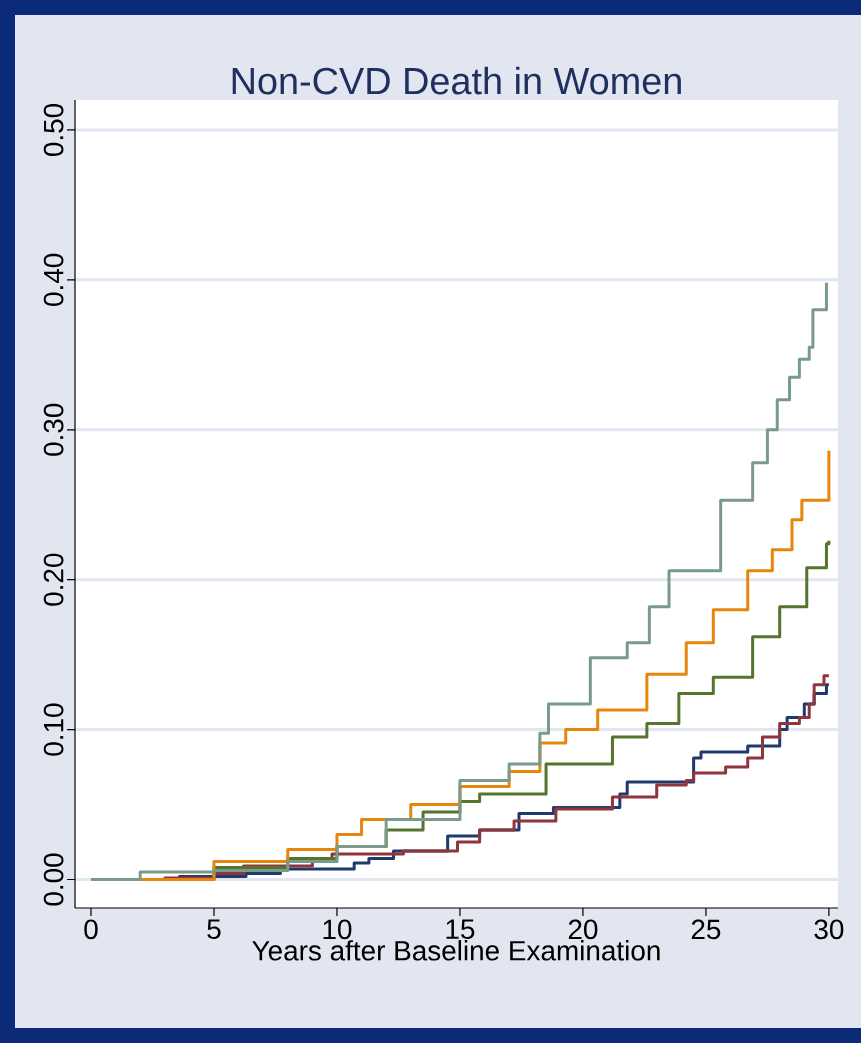 The image size is (861, 1043). Describe the element at coordinates (456, 80) in the screenshot. I see `chart-title: Non-CVD Death in Women` at that location.